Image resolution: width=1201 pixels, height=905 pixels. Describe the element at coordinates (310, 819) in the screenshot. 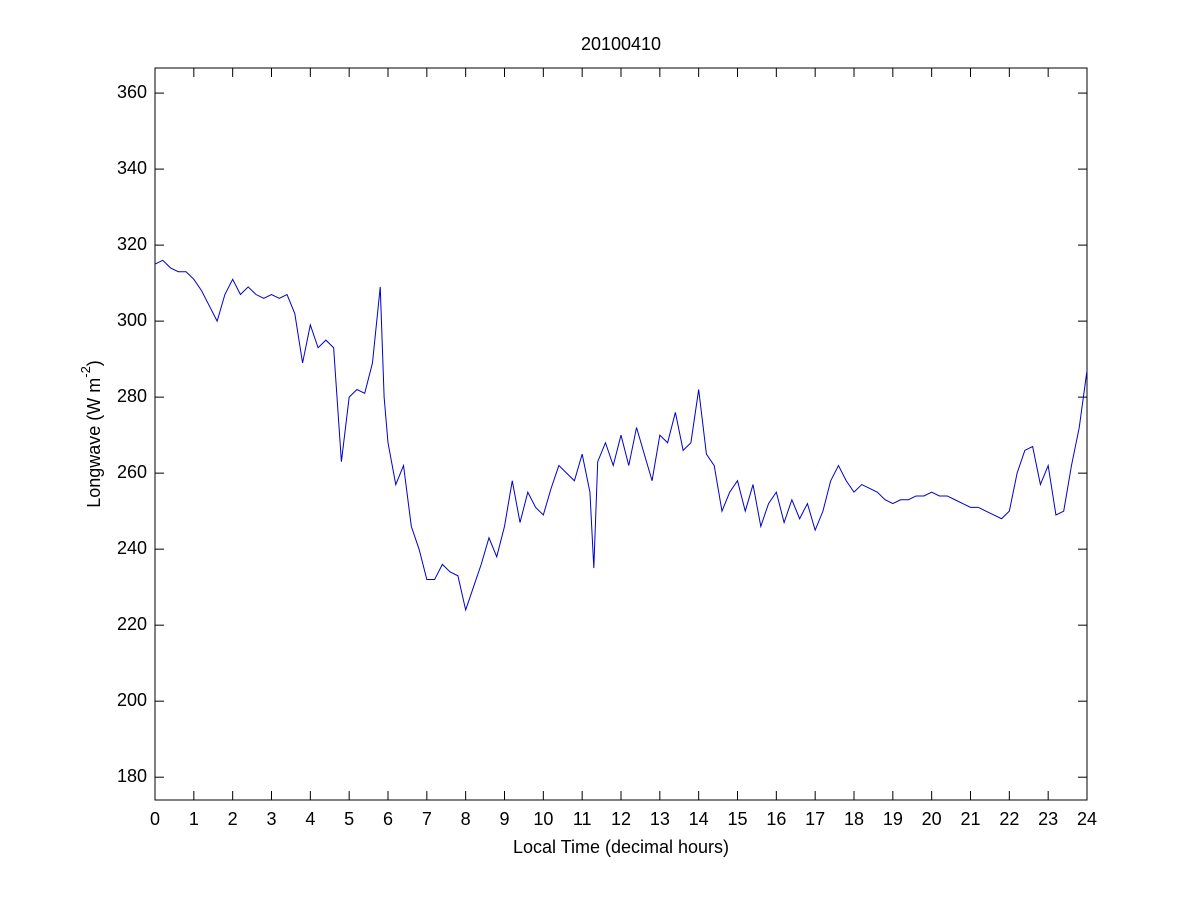

I see `x-tick-label: 4` at that location.